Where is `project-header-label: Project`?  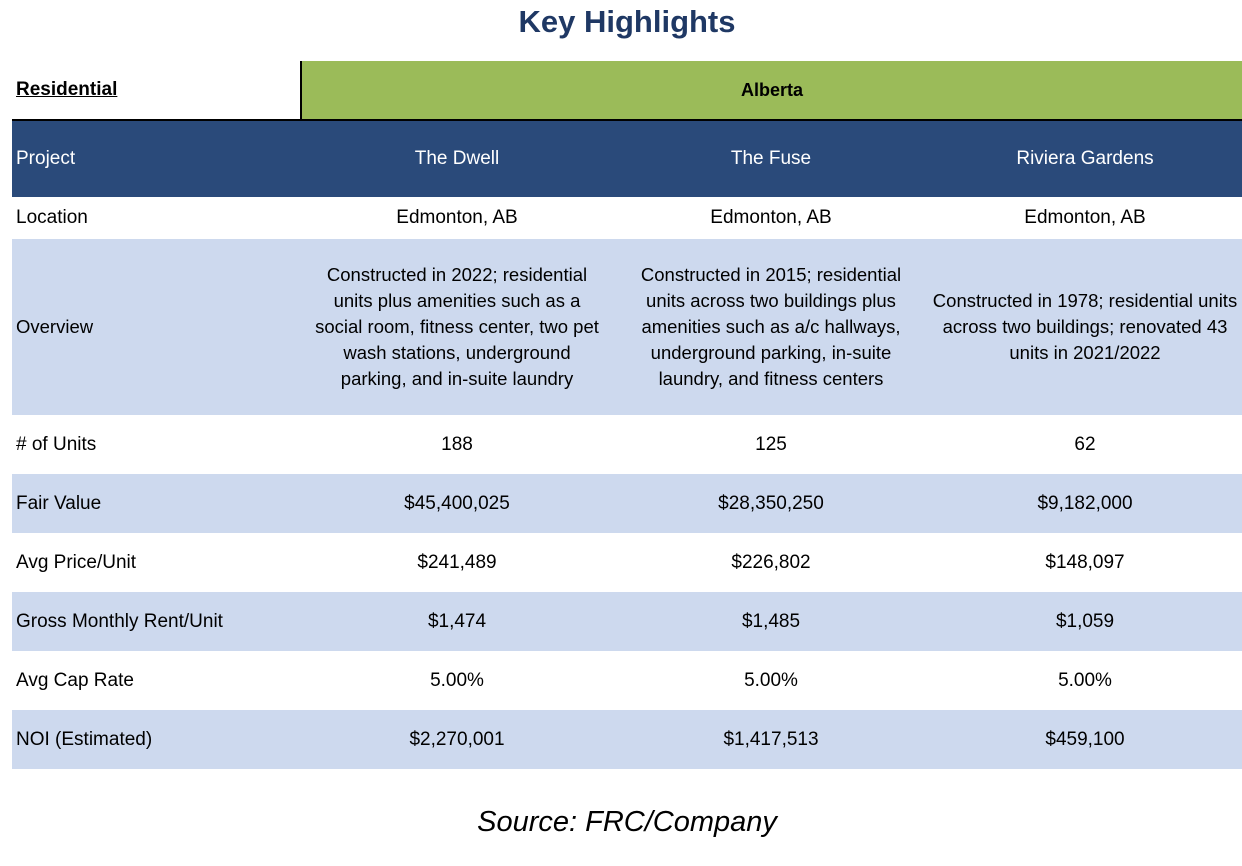
project-header-label: Project is located at coordinates (46, 158).